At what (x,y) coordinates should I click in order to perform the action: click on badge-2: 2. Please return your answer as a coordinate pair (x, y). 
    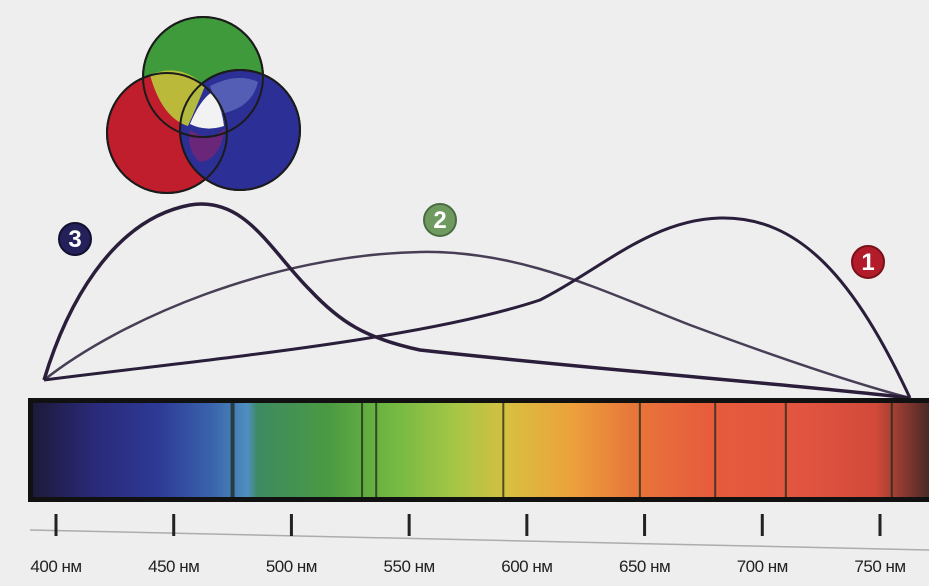
    Looking at the image, I should click on (440, 220).